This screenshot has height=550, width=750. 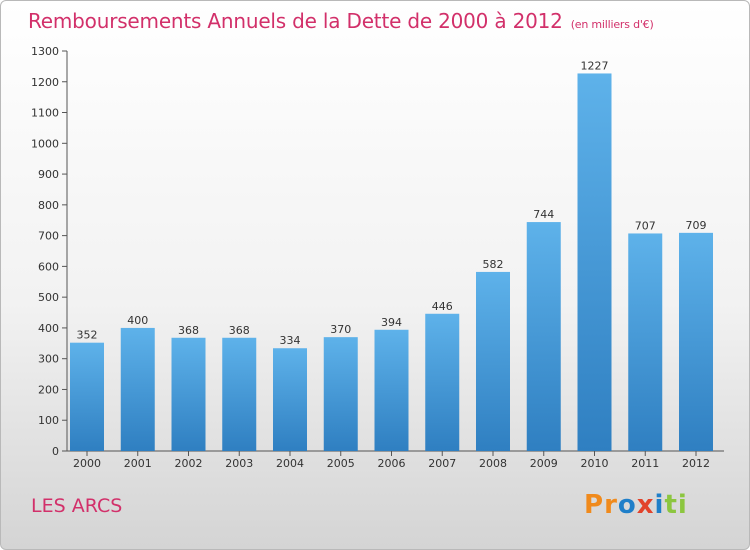 What do you see at coordinates (391, 322) in the screenshot?
I see `value-label-2006: 394` at bounding box center [391, 322].